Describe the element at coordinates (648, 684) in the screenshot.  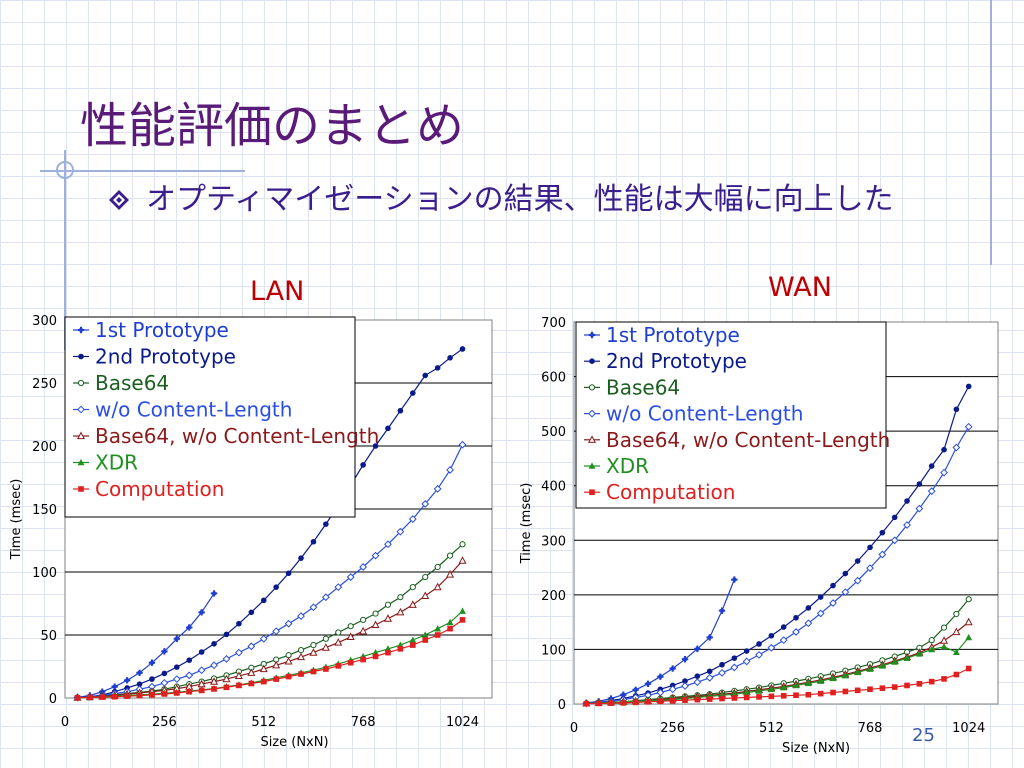
I see `wan-series-1st-prototype-point-core` at that location.